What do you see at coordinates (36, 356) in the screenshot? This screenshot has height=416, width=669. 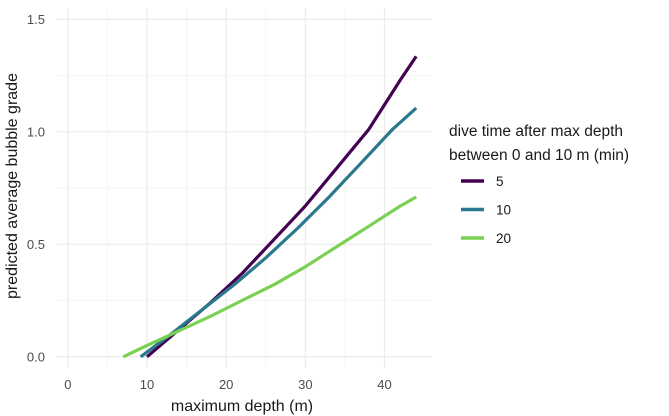 I see `y-tick-label: 0.0` at bounding box center [36, 356].